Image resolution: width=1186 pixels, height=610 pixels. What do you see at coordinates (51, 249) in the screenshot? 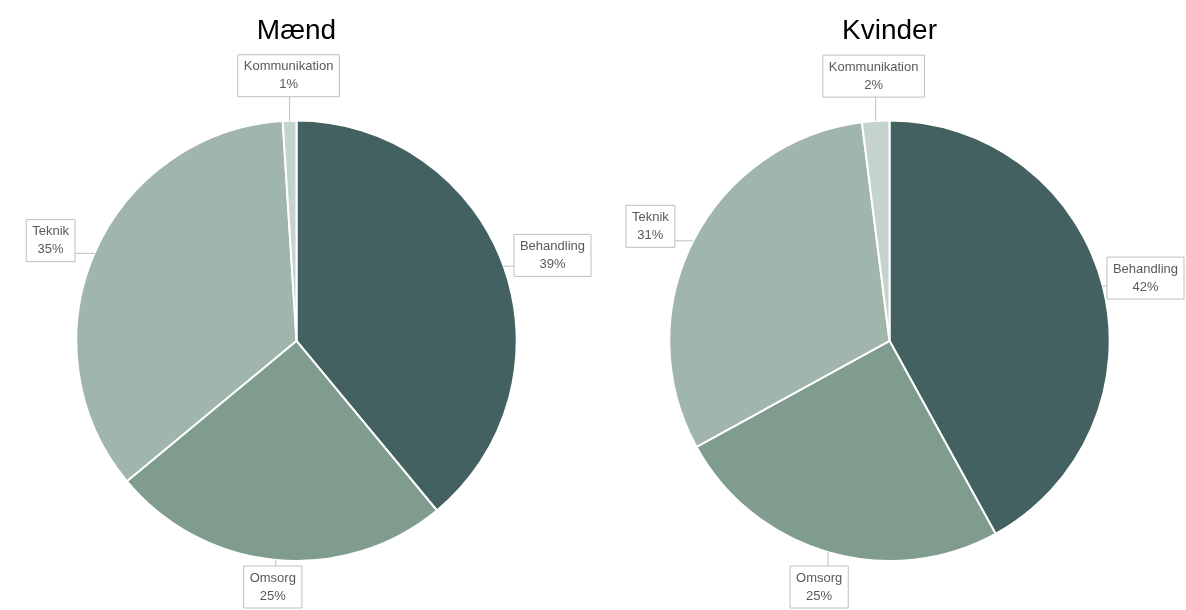
I see `data-label: 35%` at bounding box center [51, 249].